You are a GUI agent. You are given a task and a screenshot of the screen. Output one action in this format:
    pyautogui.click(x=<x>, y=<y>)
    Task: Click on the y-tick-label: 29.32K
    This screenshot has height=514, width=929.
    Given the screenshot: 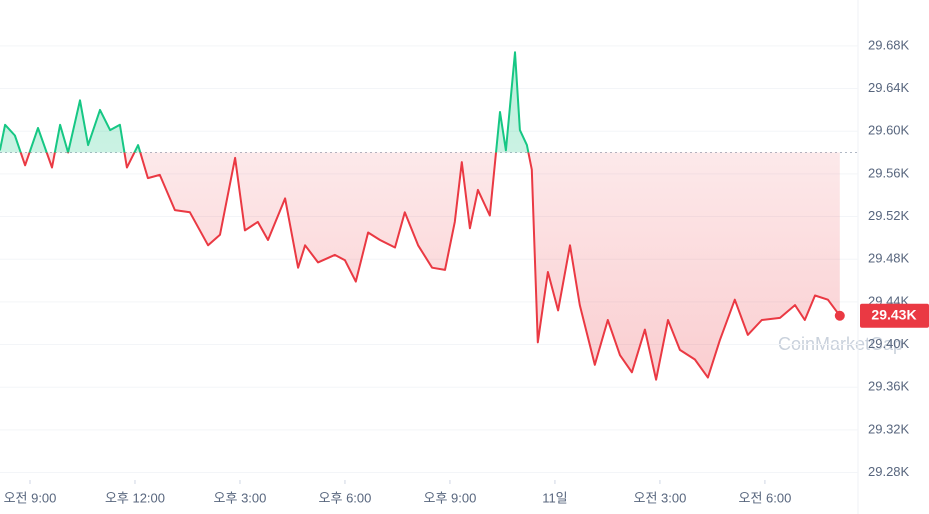 What is the action you would take?
    pyautogui.click(x=889, y=428)
    